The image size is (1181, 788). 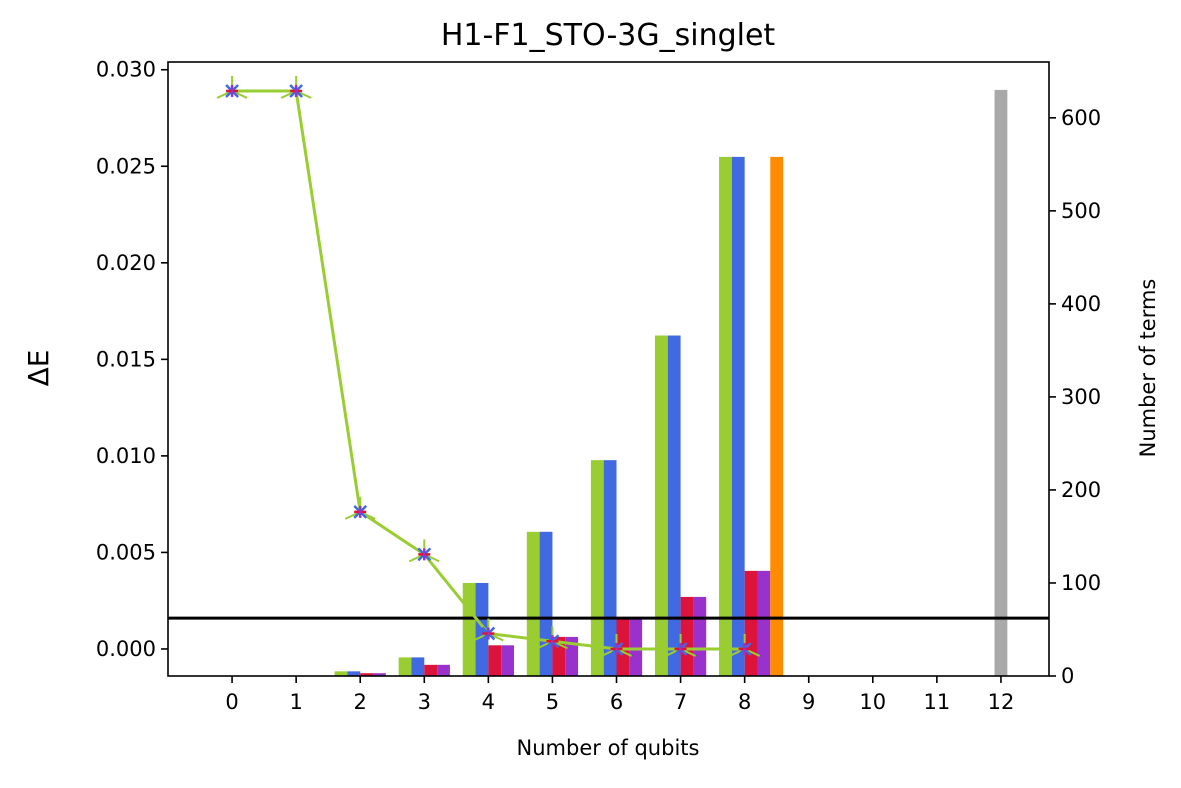 What do you see at coordinates (1081, 397) in the screenshot?
I see `y-right-tick-label-300: 300` at bounding box center [1081, 397].